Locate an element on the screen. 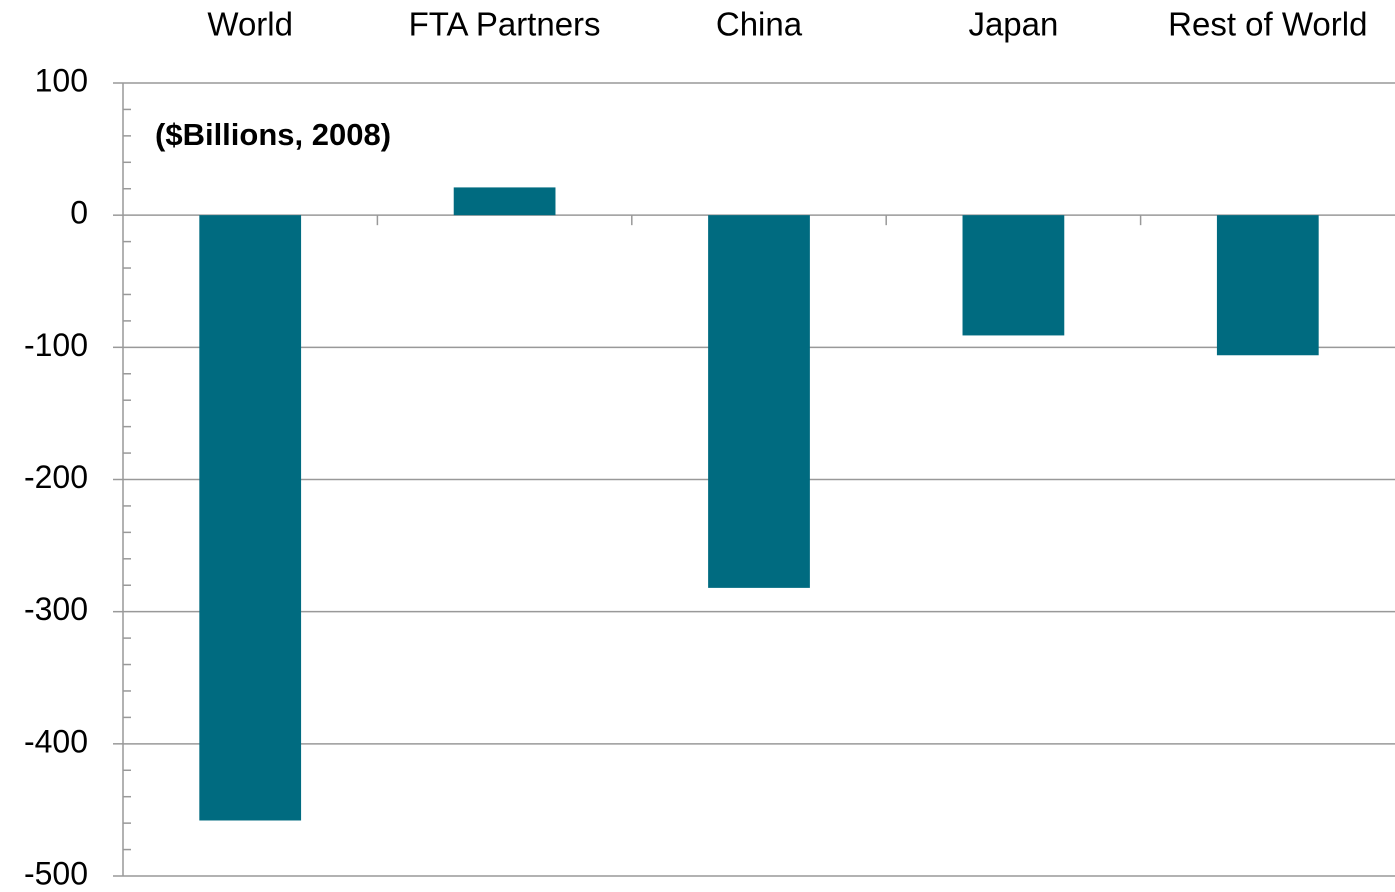  y-tick-label: -200 is located at coordinates (56, 477).